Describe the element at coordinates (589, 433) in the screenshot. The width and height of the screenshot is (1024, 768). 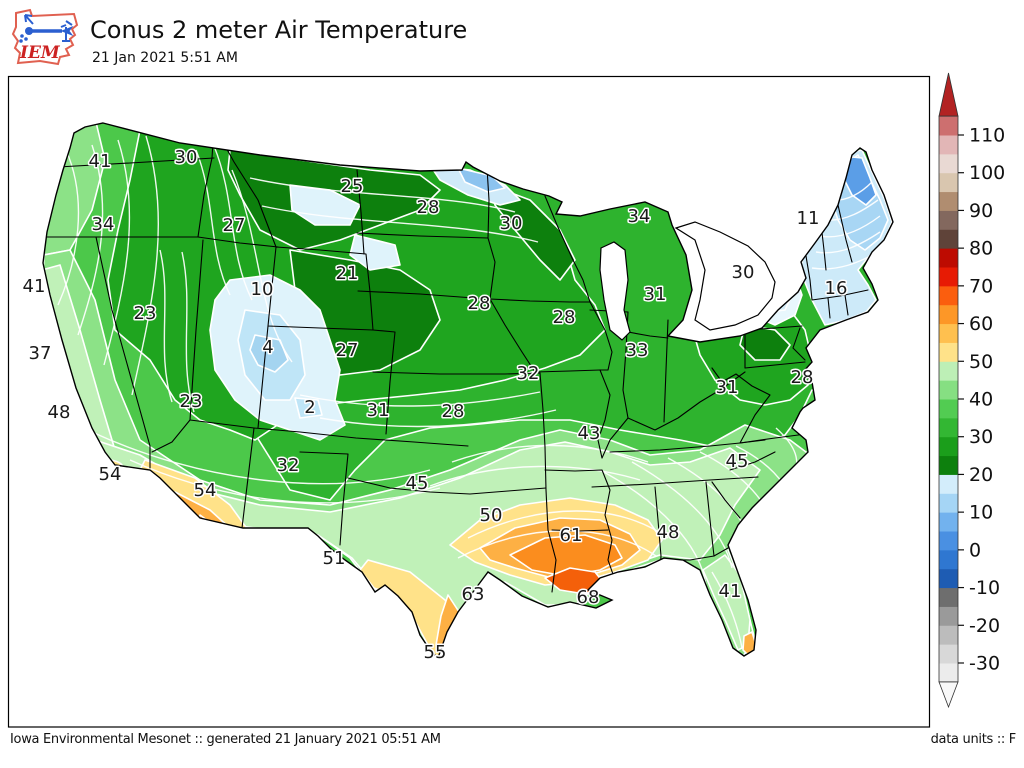
I see `temperature-label: 43` at that location.